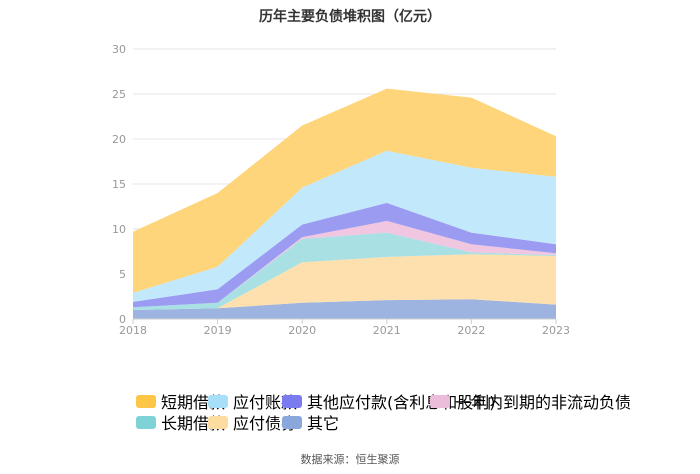 The width and height of the screenshot is (700, 474). I want to click on legend-item-bonds-payable: 应付债券, so click(252, 422).